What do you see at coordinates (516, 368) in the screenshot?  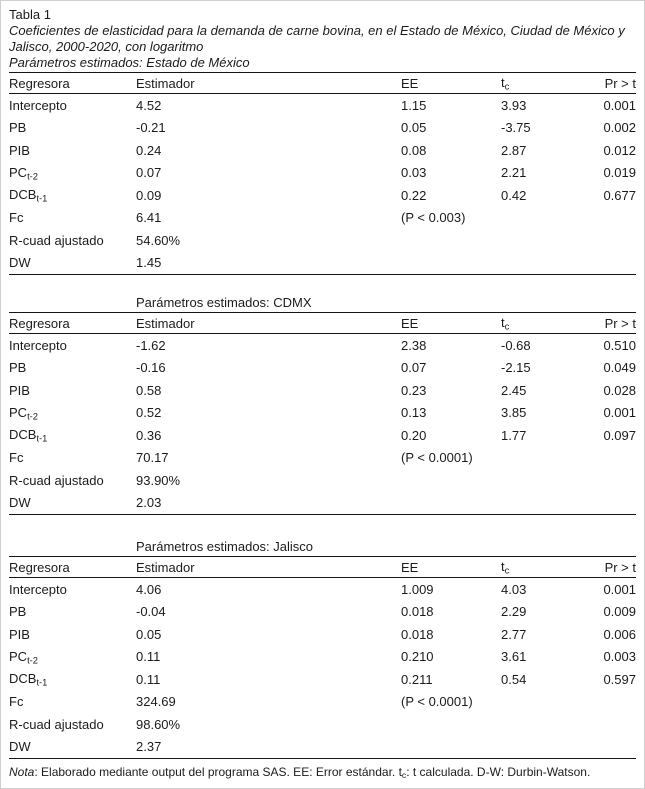 I see `cell-tc: -2.15` at bounding box center [516, 368].